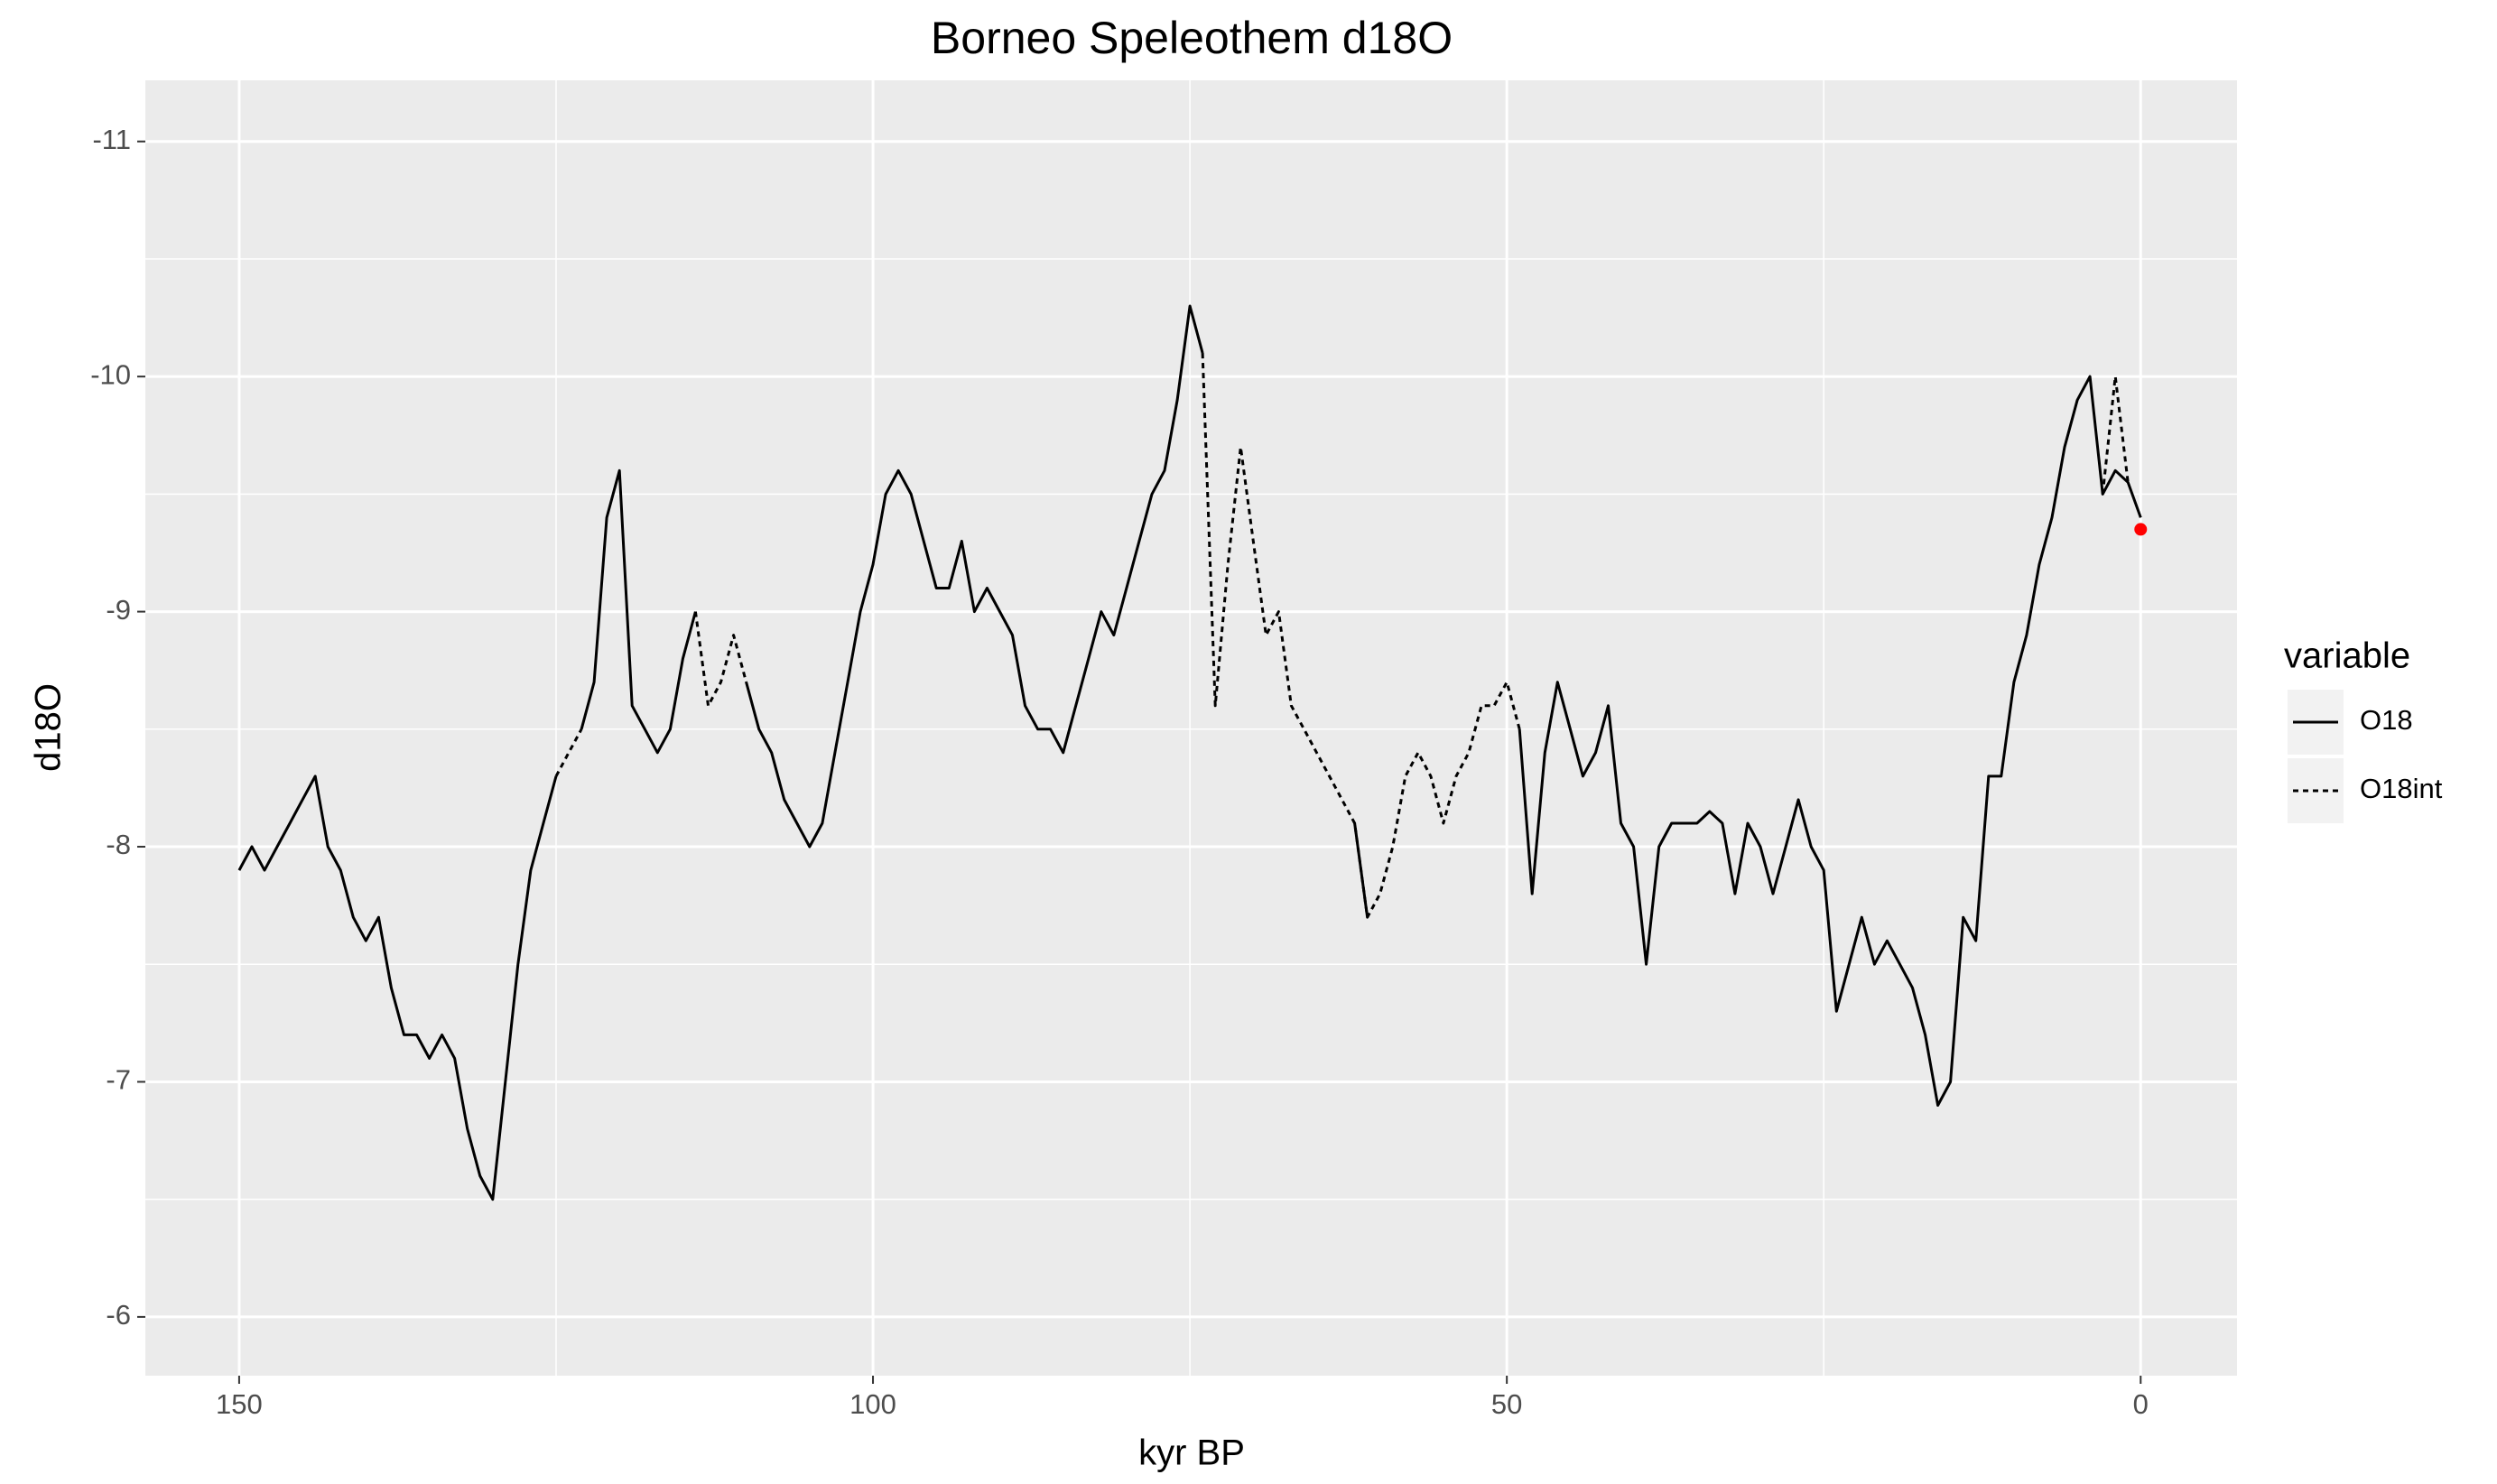 This screenshot has height=1484, width=2497. What do you see at coordinates (118, 610) in the screenshot?
I see `y-tick-label: -9` at bounding box center [118, 610].